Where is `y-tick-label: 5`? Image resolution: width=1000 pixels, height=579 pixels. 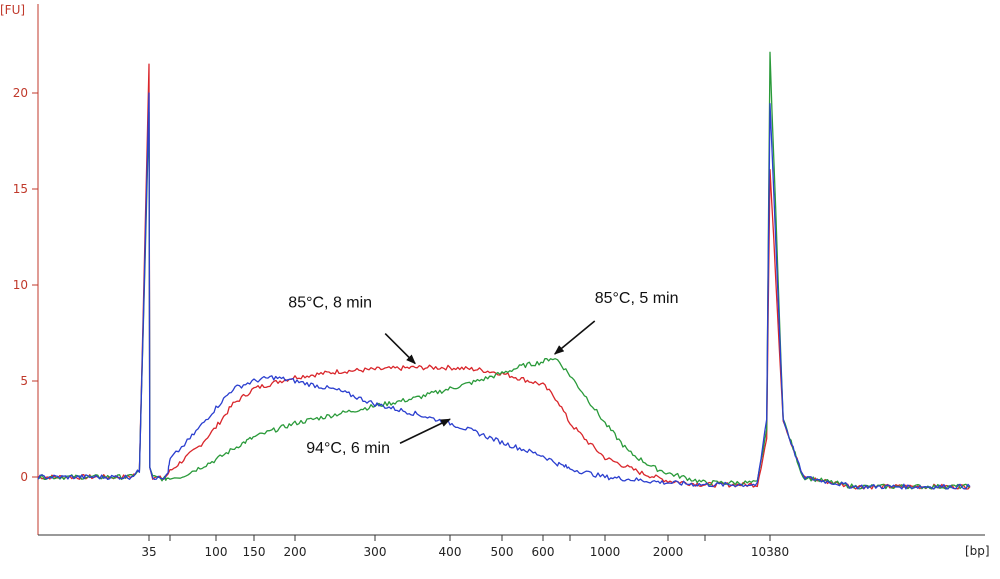 y-tick-label: 5 is located at coordinates (24, 381).